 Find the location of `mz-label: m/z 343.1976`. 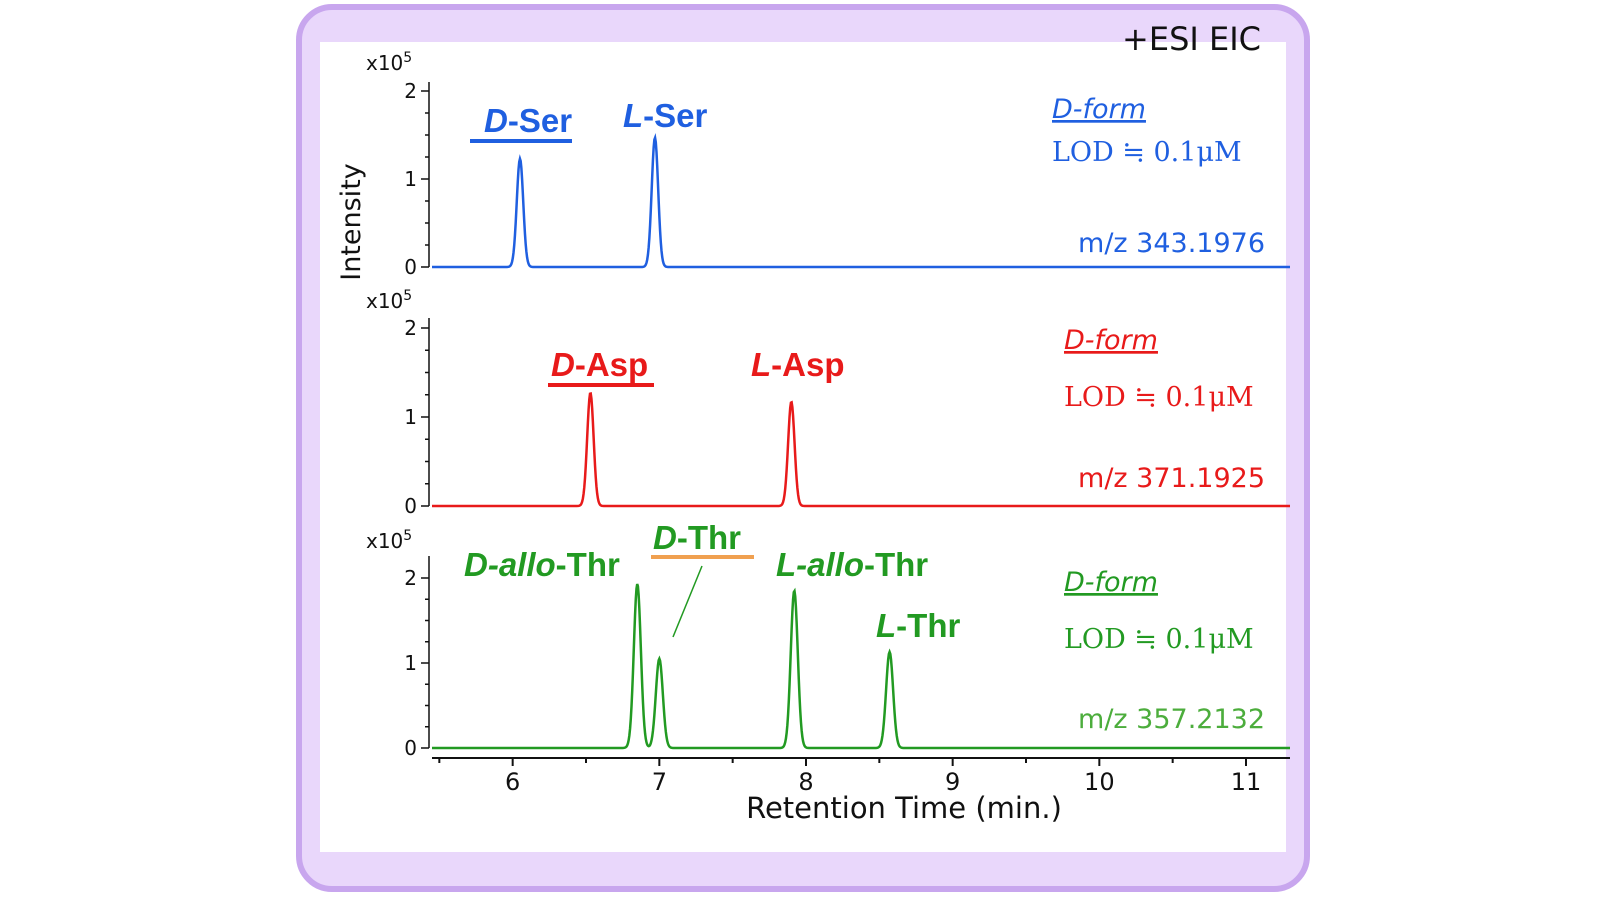

mz-label: m/z 343.1976 is located at coordinates (1171, 243).